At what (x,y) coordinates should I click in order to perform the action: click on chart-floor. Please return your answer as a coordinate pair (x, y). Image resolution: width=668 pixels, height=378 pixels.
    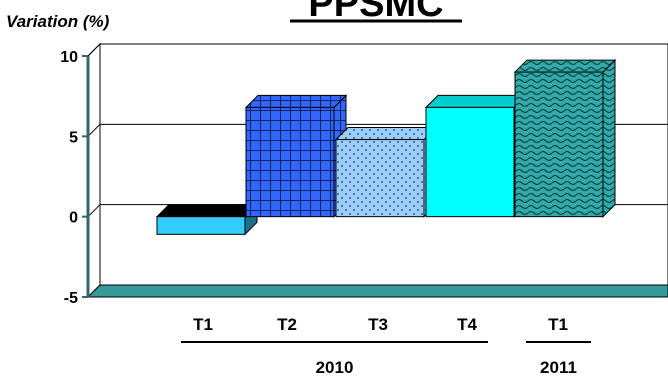
    Looking at the image, I should click on (377, 291).